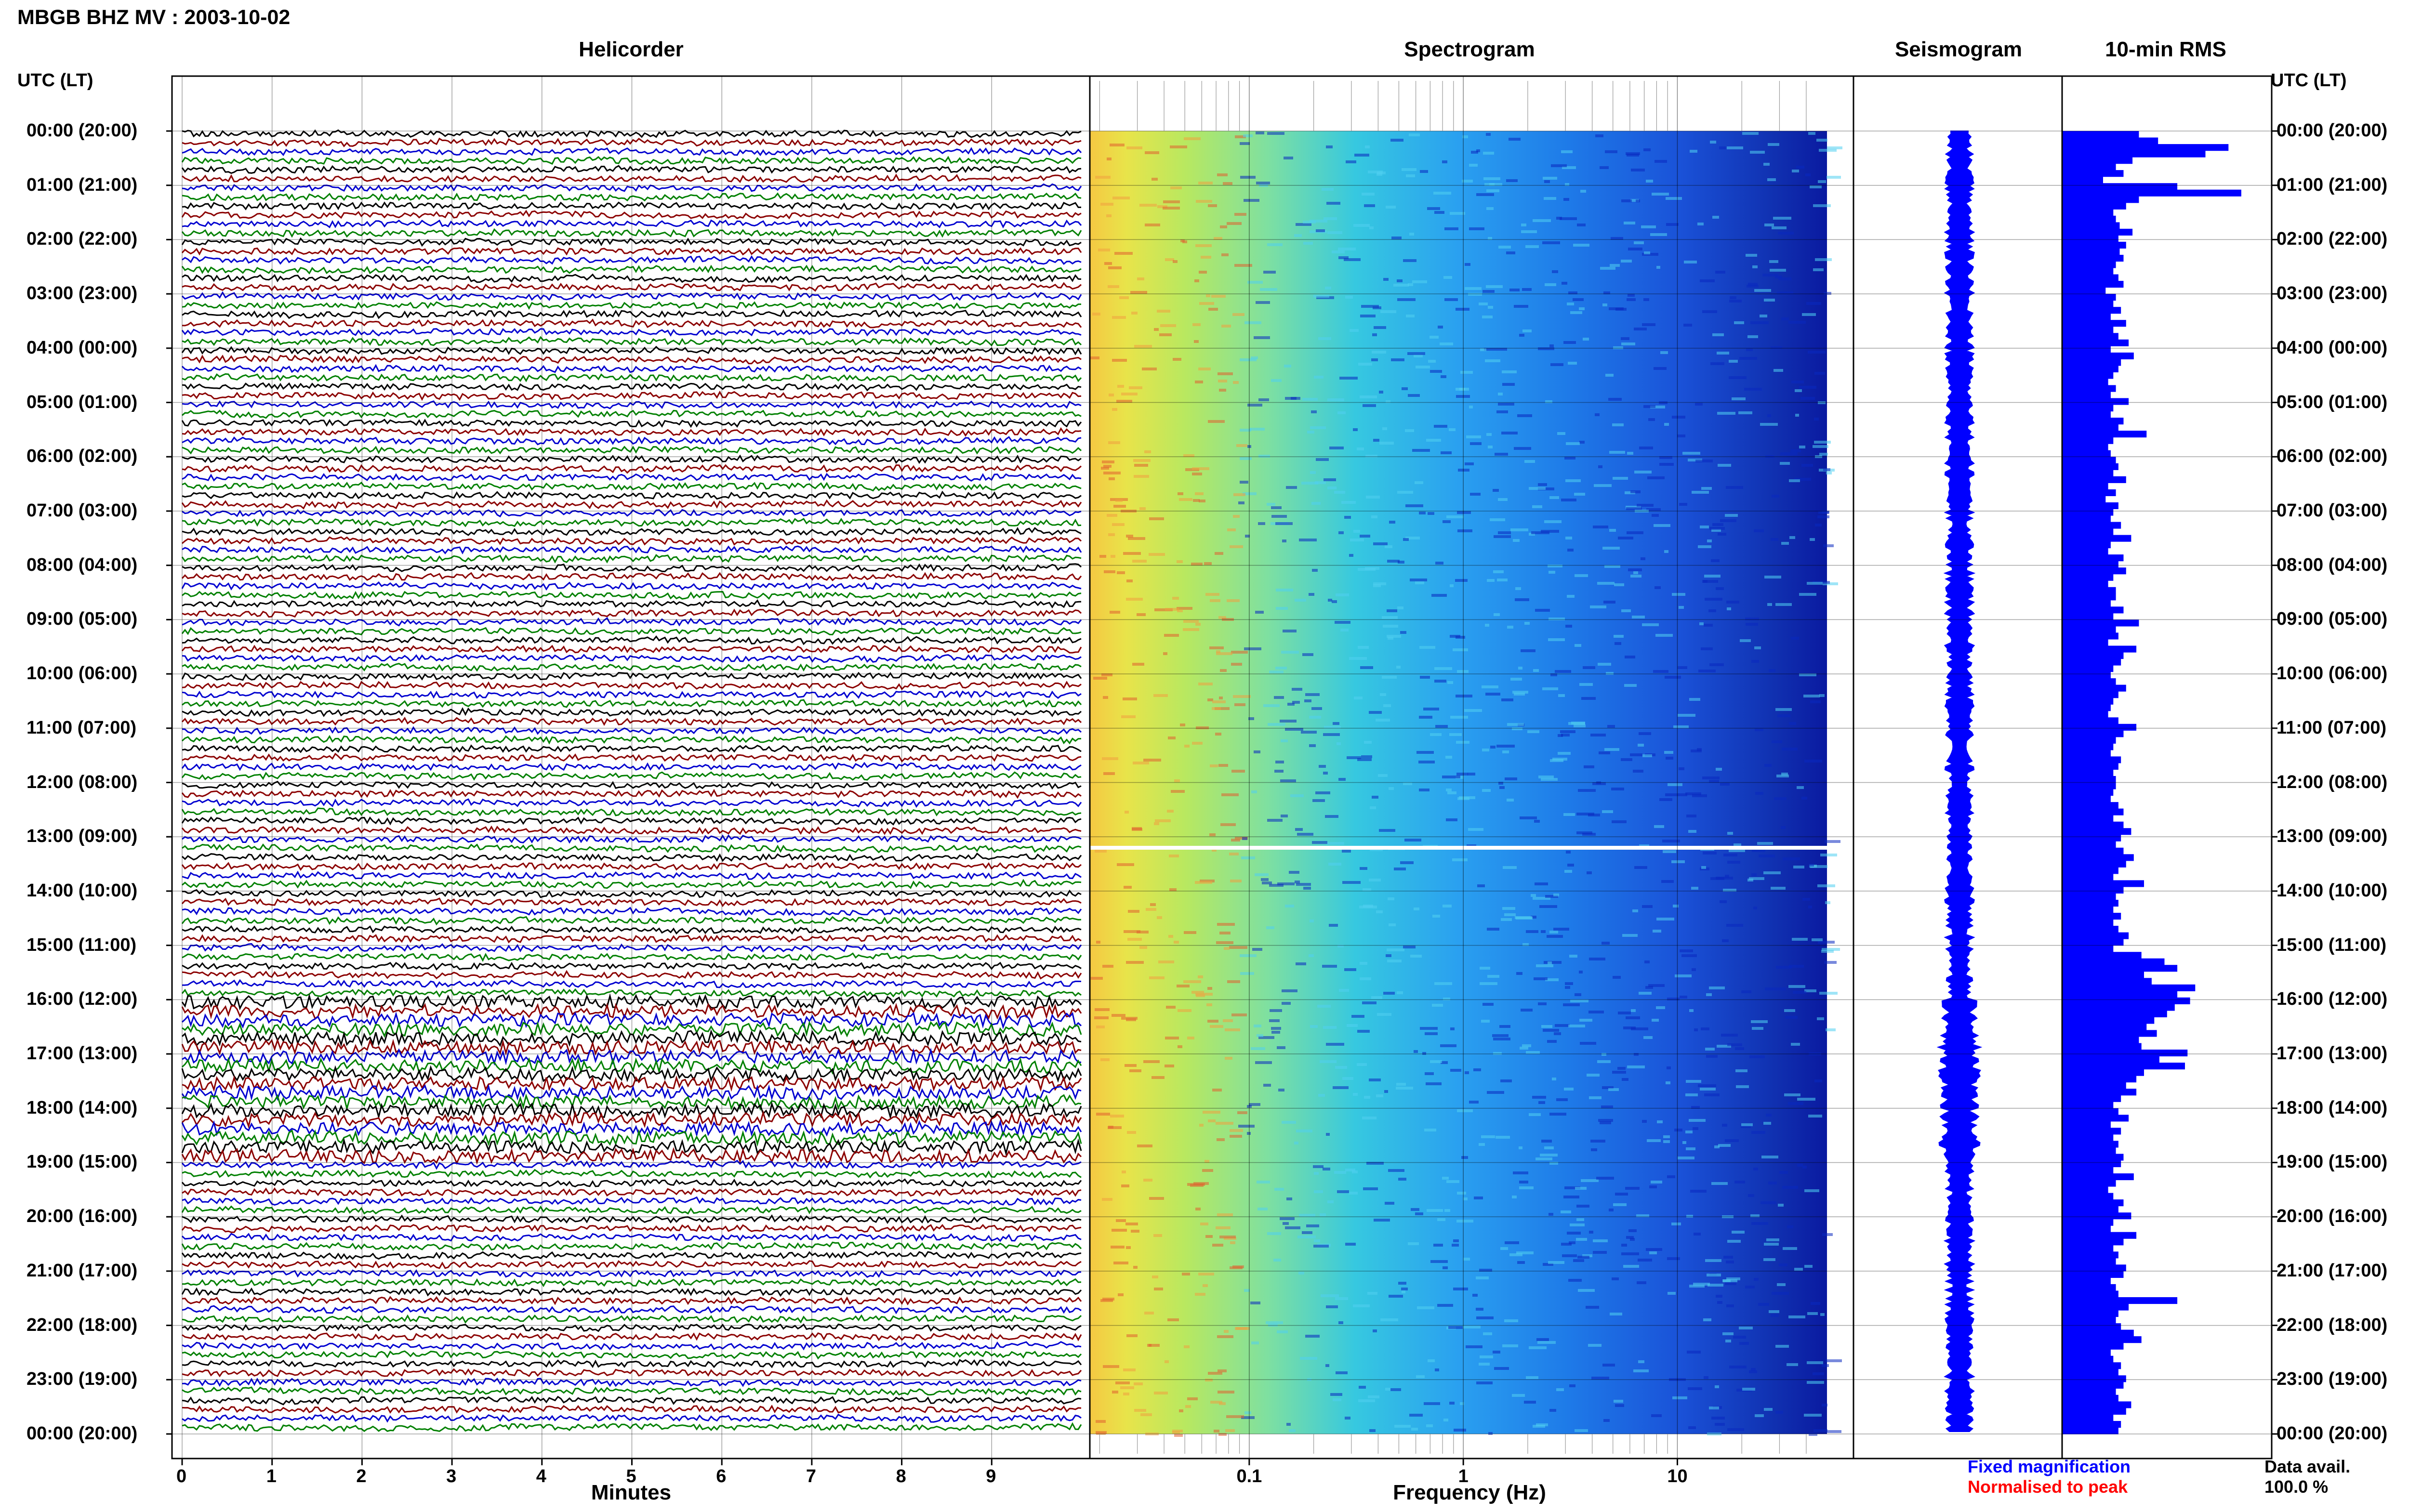 The height and width of the screenshot is (1512, 2409). Describe the element at coordinates (991, 1476) in the screenshot. I see `minute-tick-label: 9` at that location.